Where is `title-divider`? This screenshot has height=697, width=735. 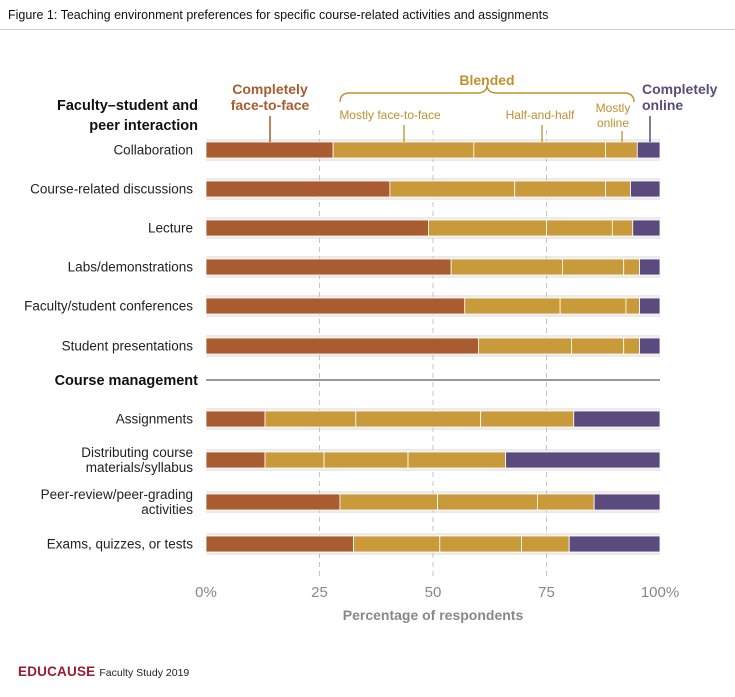 title-divider is located at coordinates (367, 29).